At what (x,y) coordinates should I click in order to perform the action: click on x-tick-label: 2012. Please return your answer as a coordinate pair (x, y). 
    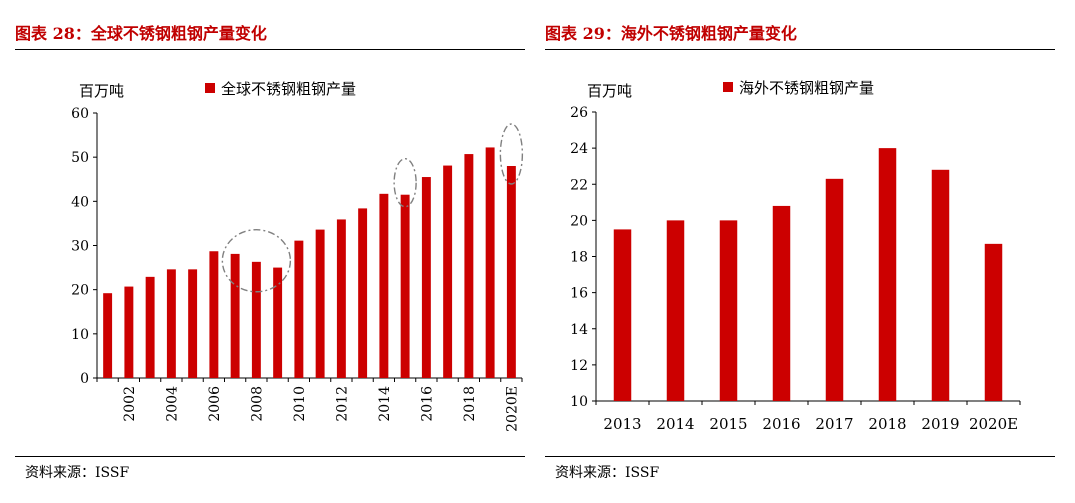
    Looking at the image, I should click on (342, 404).